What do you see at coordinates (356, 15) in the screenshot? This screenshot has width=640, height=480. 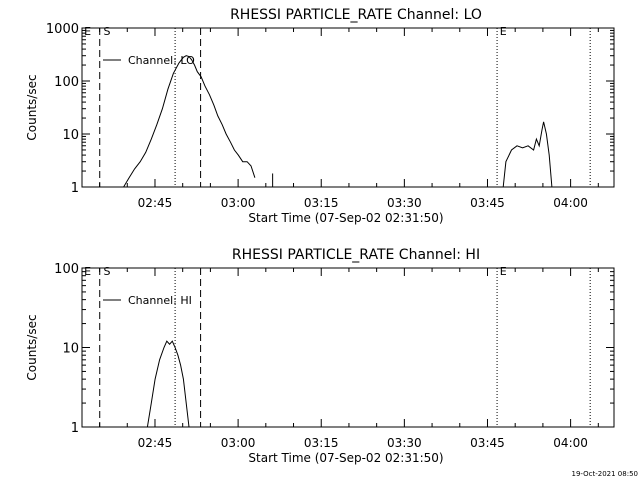 I see `chart-title: RHESSI PARTICLE_RATE Channel: LO` at bounding box center [356, 15].